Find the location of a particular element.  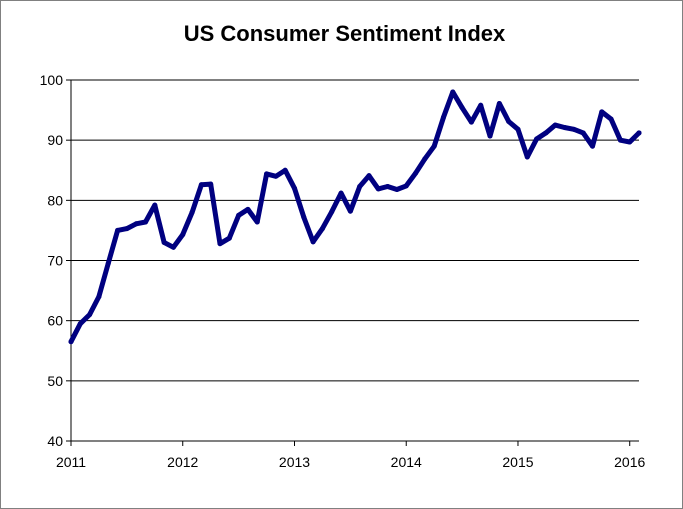

x-tick-label: 2015 is located at coordinates (517, 462).